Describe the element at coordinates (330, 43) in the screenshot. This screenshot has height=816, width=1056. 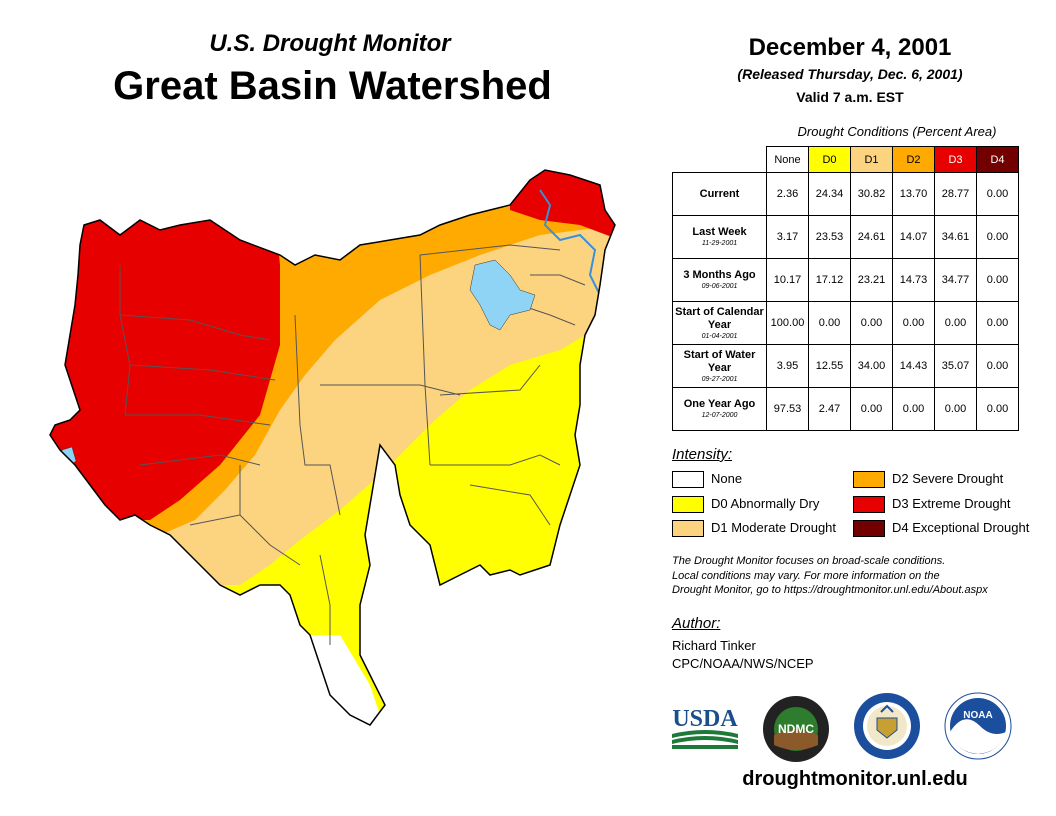
I see `map-subtitle: U.S. Drought Monitor` at that location.